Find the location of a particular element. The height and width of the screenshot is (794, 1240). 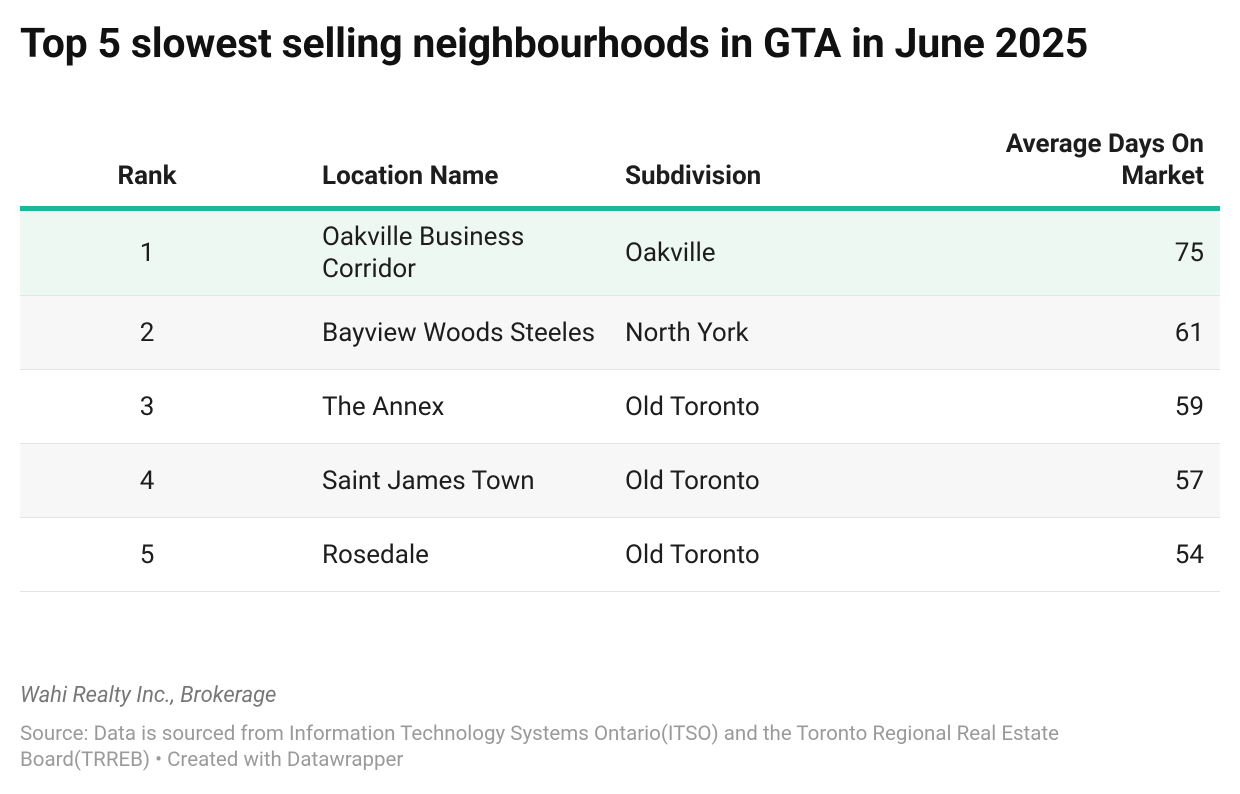

column-header: Average Days On Market is located at coordinates (1080, 167).